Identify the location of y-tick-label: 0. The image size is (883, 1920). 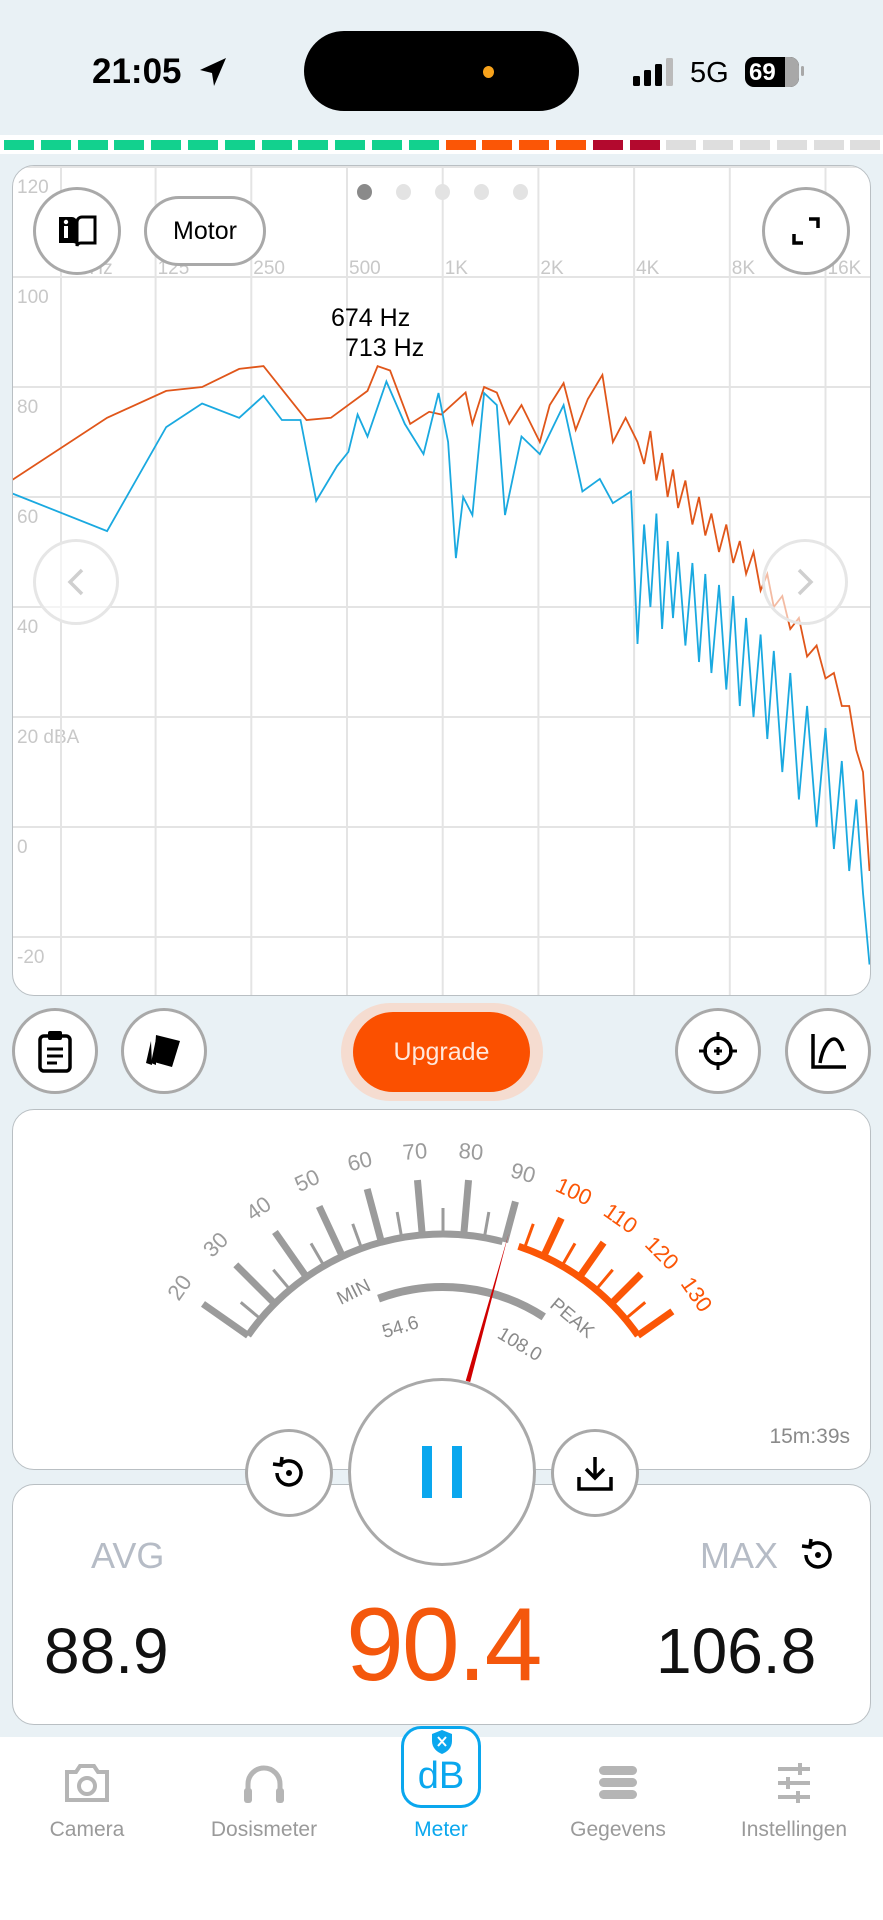
(22, 847).